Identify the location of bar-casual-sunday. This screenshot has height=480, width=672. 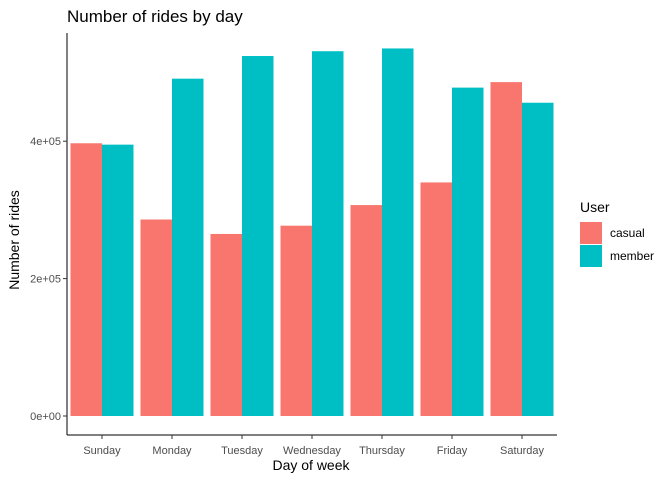
(86, 280).